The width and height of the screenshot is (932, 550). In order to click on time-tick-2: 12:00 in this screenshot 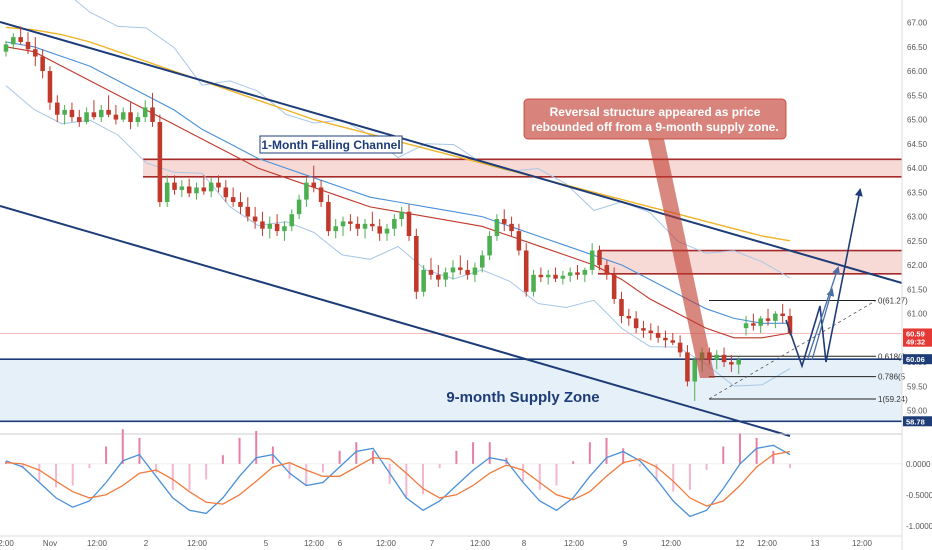, I will do `click(97, 543)`.